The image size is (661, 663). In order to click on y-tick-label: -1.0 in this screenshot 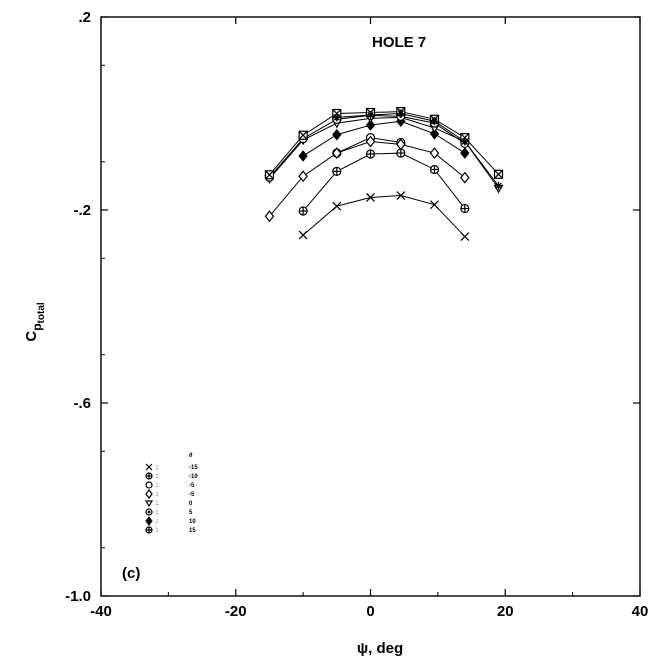, I will do `click(78, 596)`.